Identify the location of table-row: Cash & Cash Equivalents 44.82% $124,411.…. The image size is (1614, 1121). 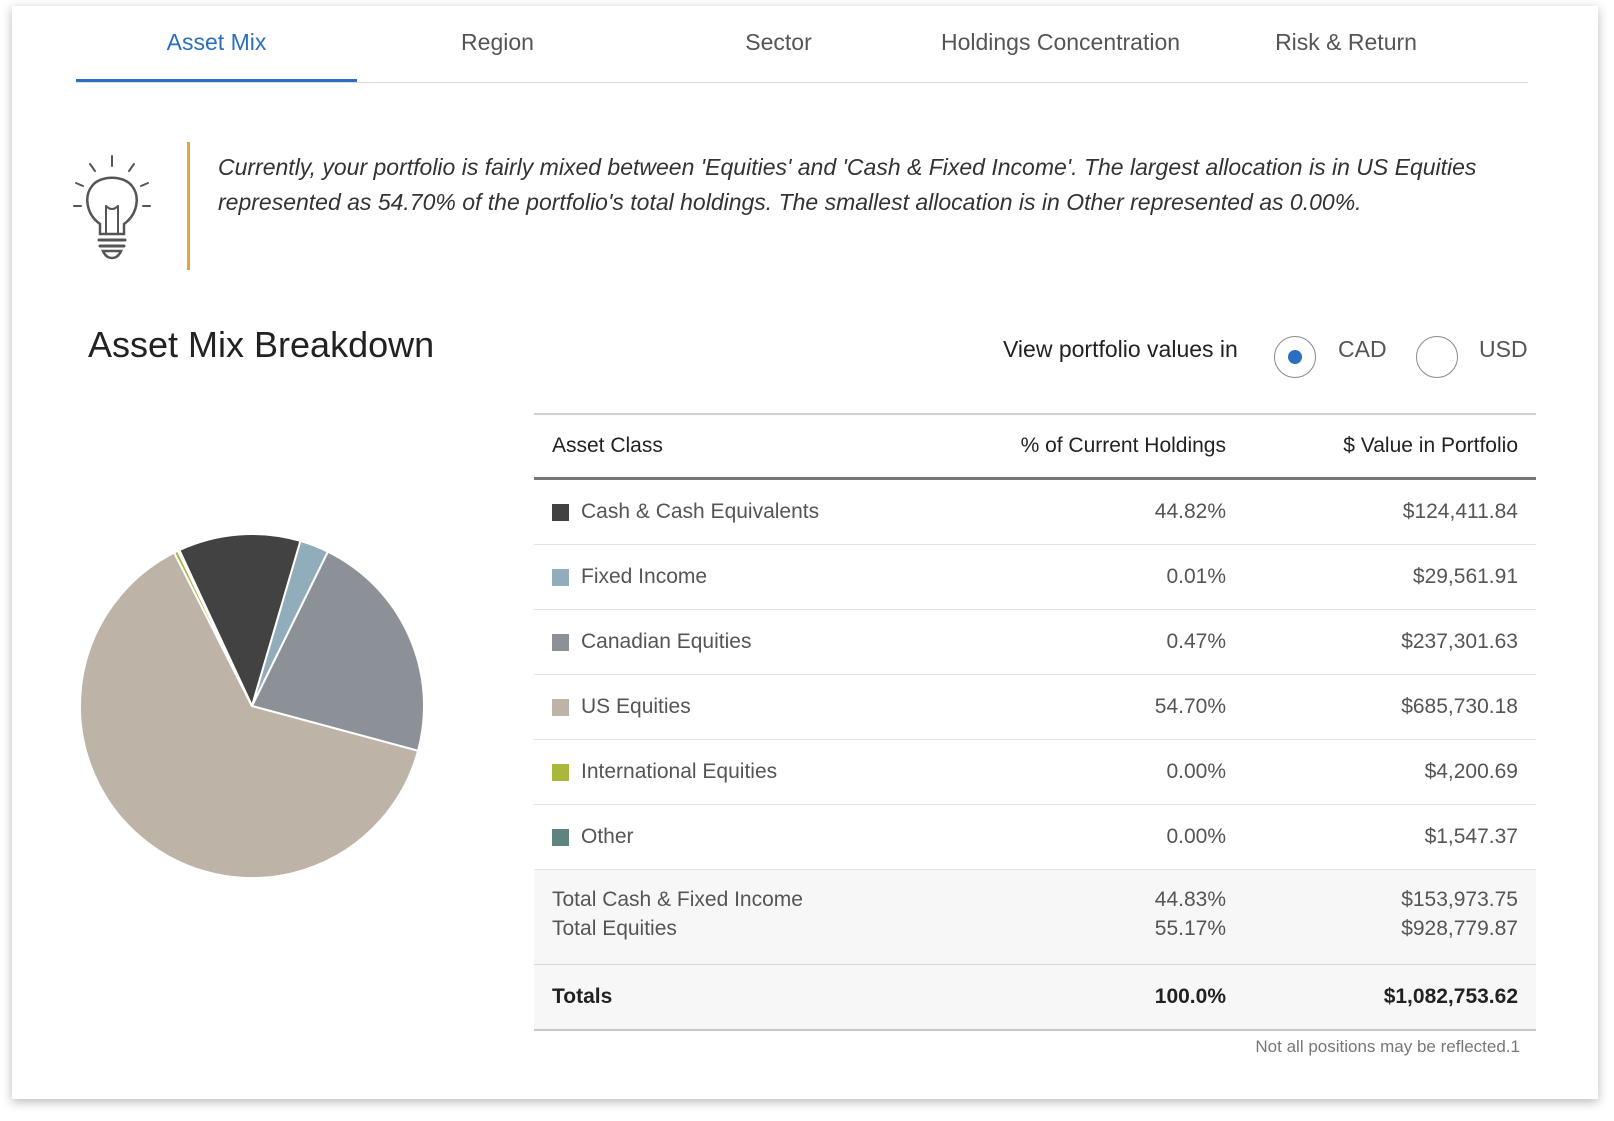
(1035, 512).